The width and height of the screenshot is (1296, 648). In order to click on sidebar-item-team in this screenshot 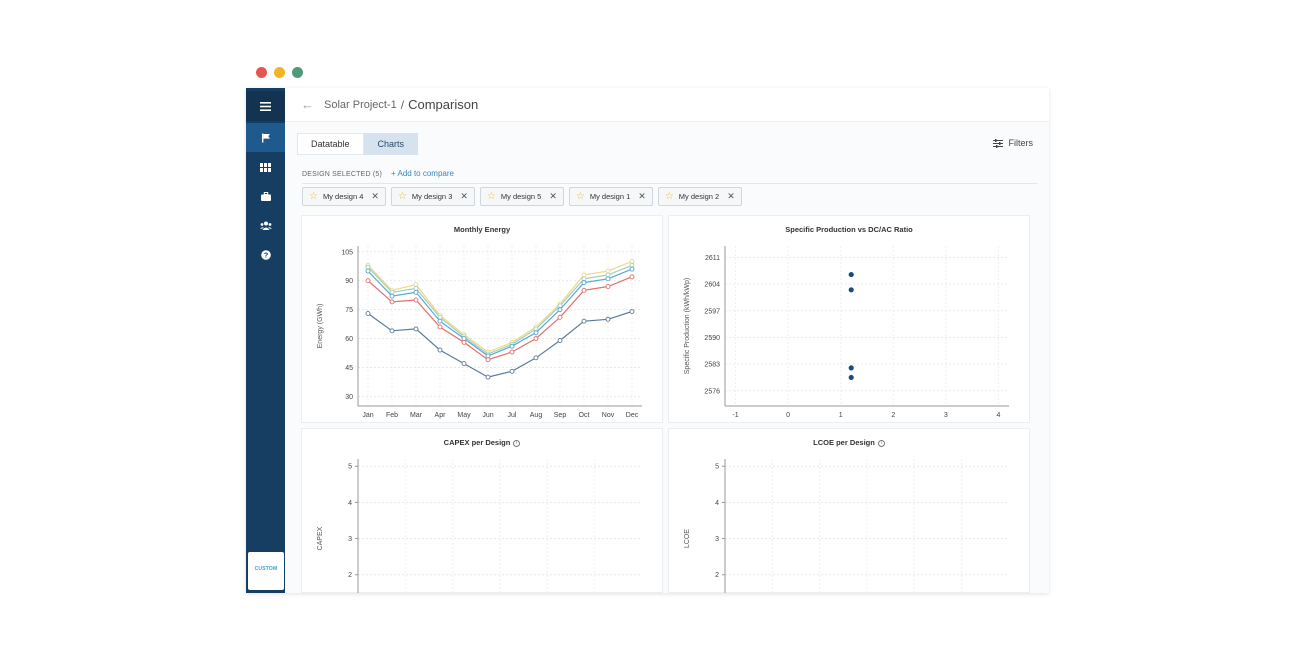, I will do `click(265, 225)`.